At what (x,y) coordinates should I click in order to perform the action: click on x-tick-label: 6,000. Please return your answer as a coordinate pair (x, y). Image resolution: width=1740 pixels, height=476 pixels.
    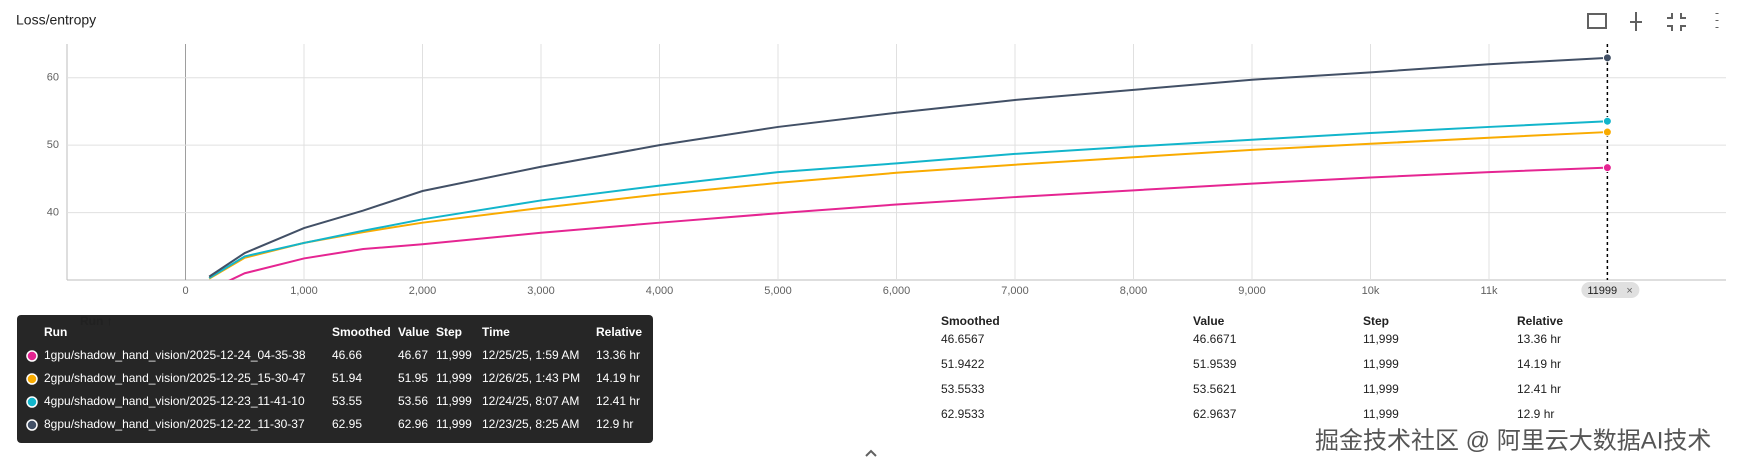
    Looking at the image, I should click on (897, 291).